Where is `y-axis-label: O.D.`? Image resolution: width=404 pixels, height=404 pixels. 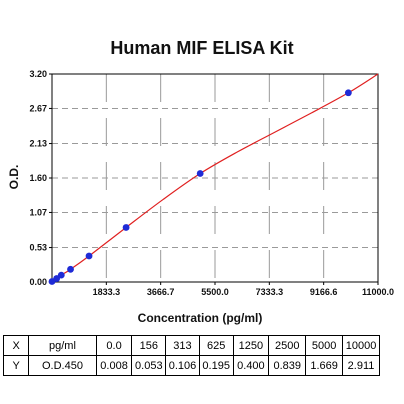
y-axis-label: O.D. is located at coordinates (14, 177).